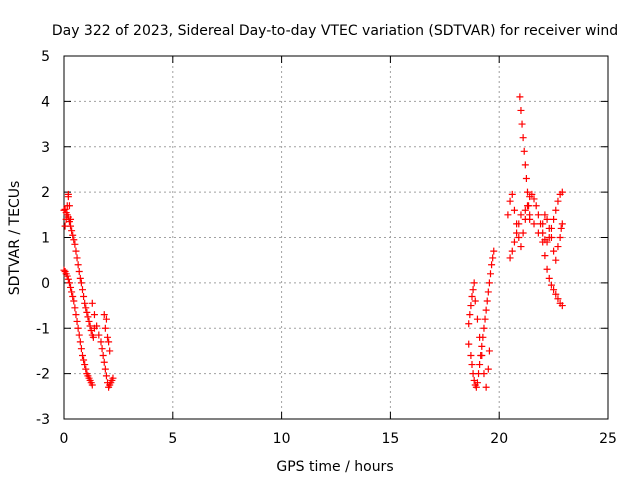 Image resolution: width=640 pixels, height=480 pixels. I want to click on x-tick-label: 20, so click(499, 439).